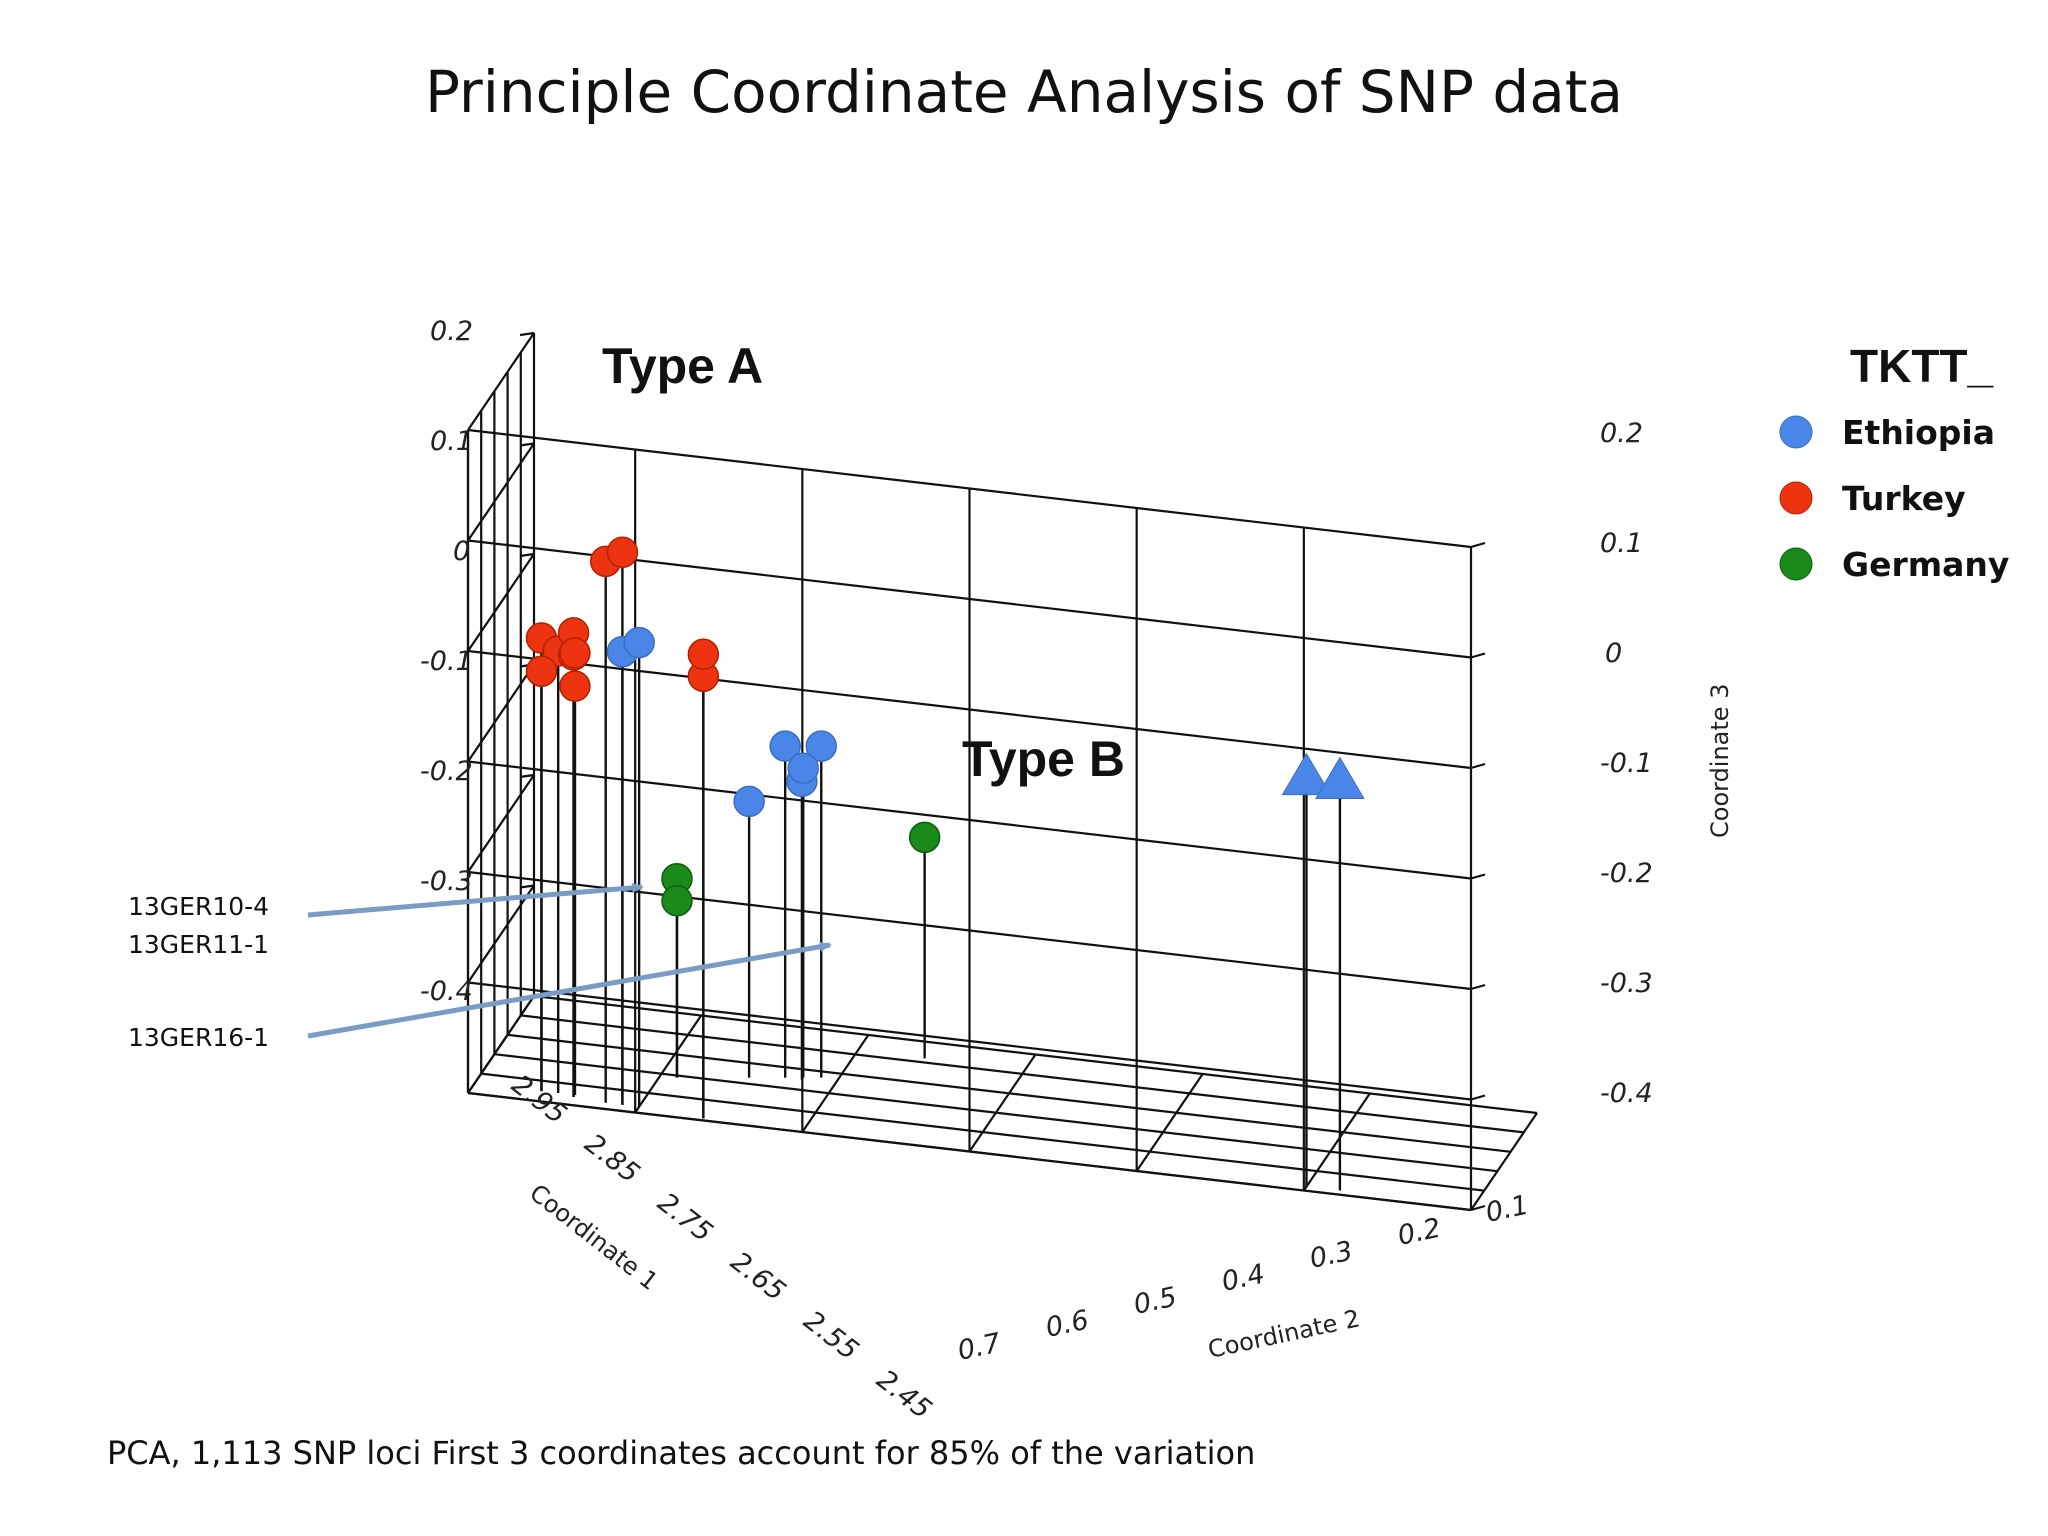  What do you see at coordinates (1331, 1255) in the screenshot?
I see `y-tick-4: 0.3` at bounding box center [1331, 1255].